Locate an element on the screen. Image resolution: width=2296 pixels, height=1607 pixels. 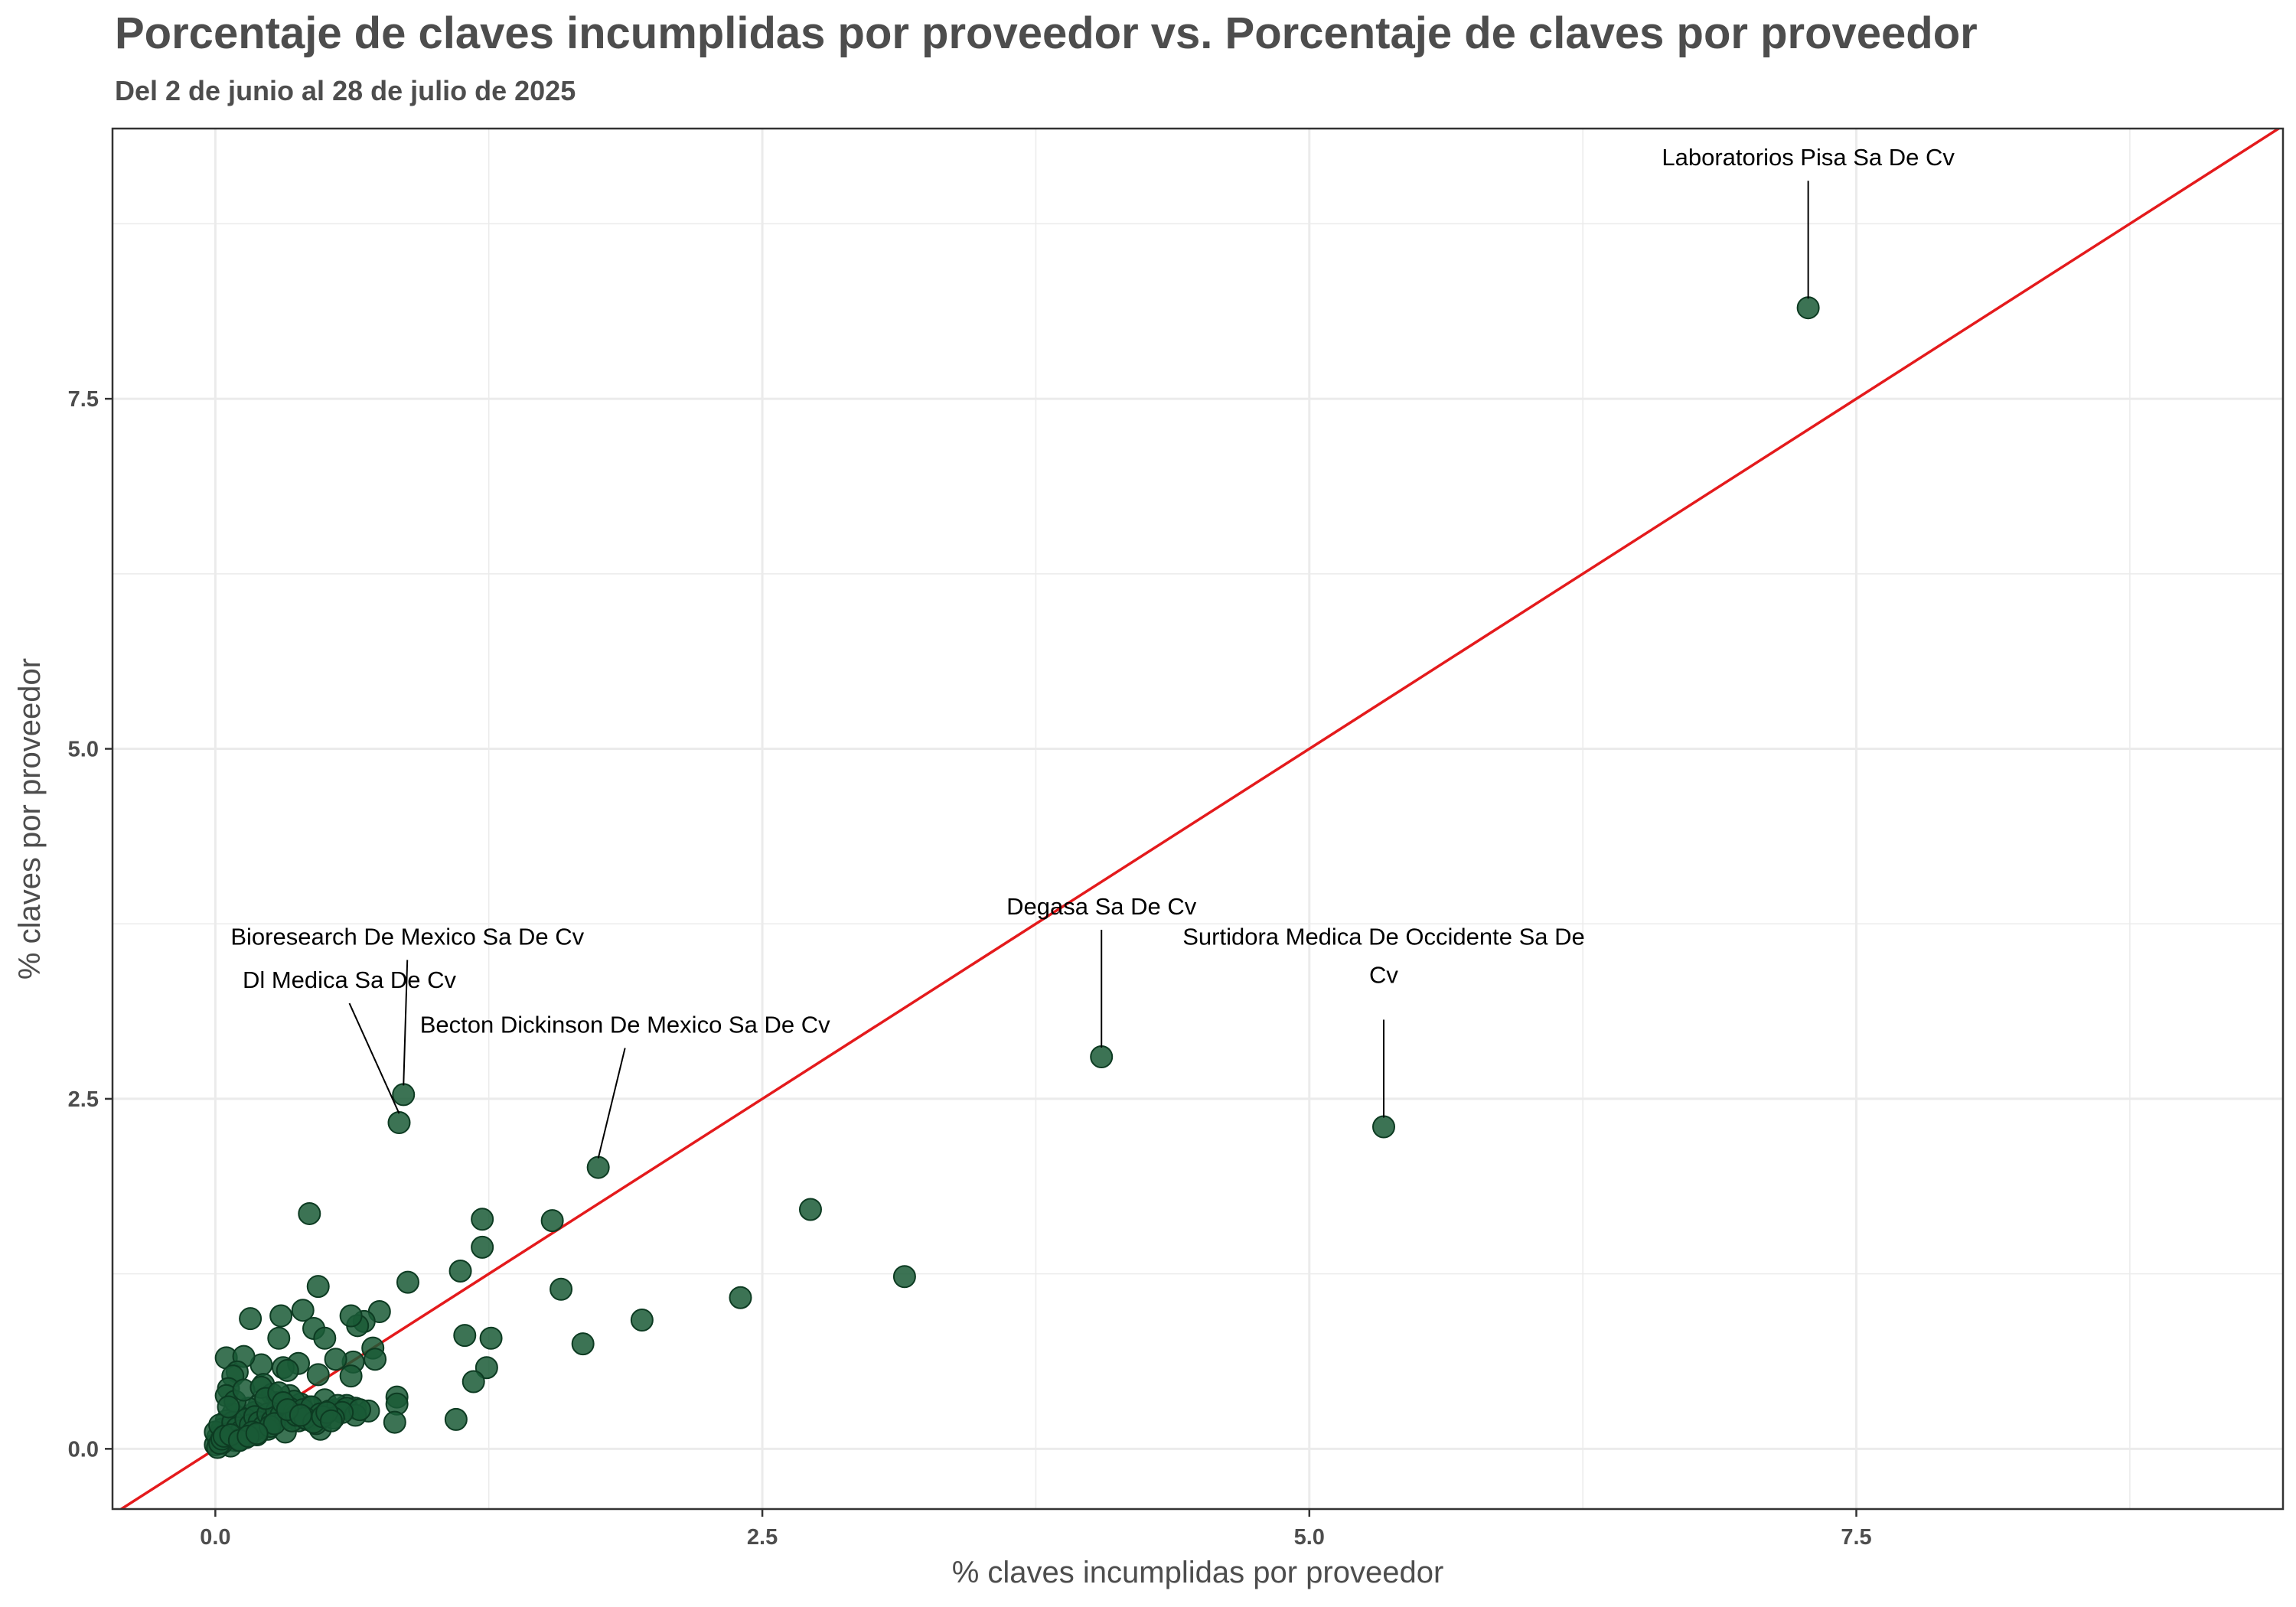
y-tick-label: 0.0 is located at coordinates (83, 1449).